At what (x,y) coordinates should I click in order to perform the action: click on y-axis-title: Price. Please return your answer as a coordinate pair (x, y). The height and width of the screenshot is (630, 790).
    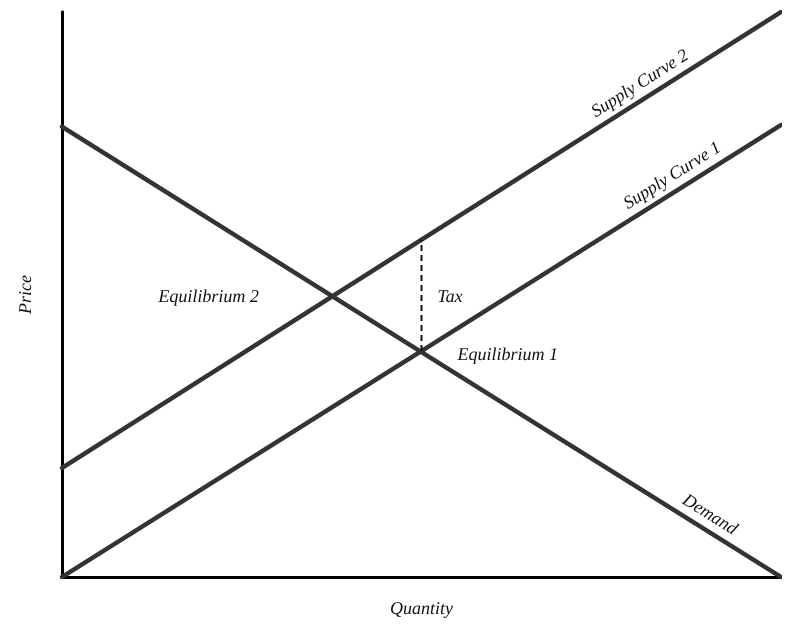
    Looking at the image, I should click on (25, 295).